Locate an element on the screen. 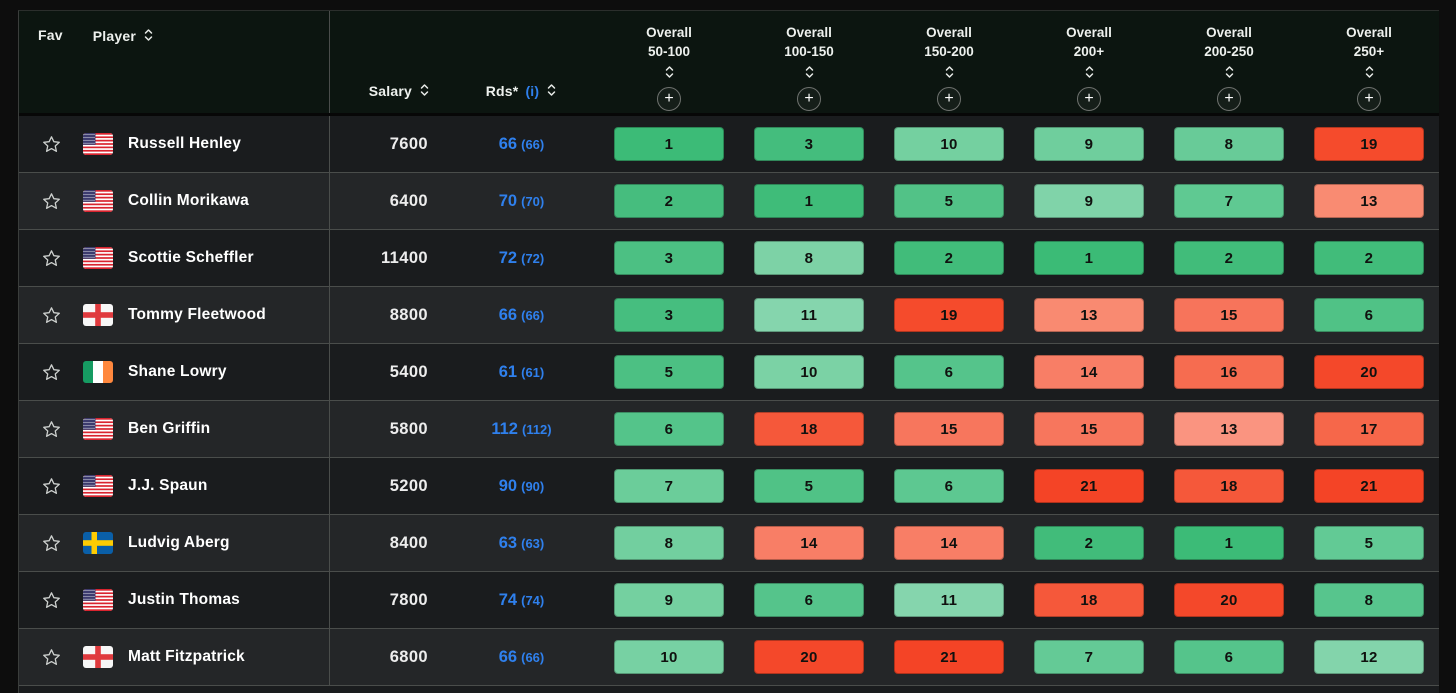 This screenshot has height=693, width=1456. rounds-cell: 74 (74) is located at coordinates (521, 600).